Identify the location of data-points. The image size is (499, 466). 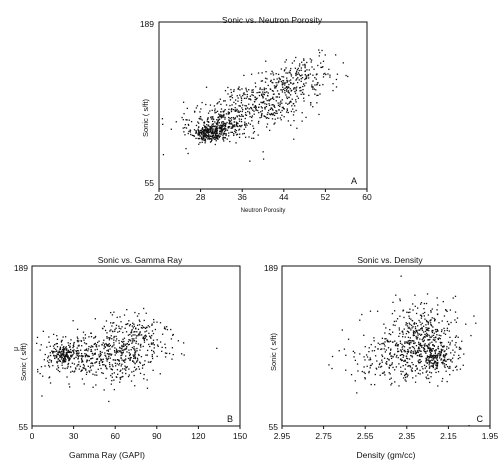
(402, 351).